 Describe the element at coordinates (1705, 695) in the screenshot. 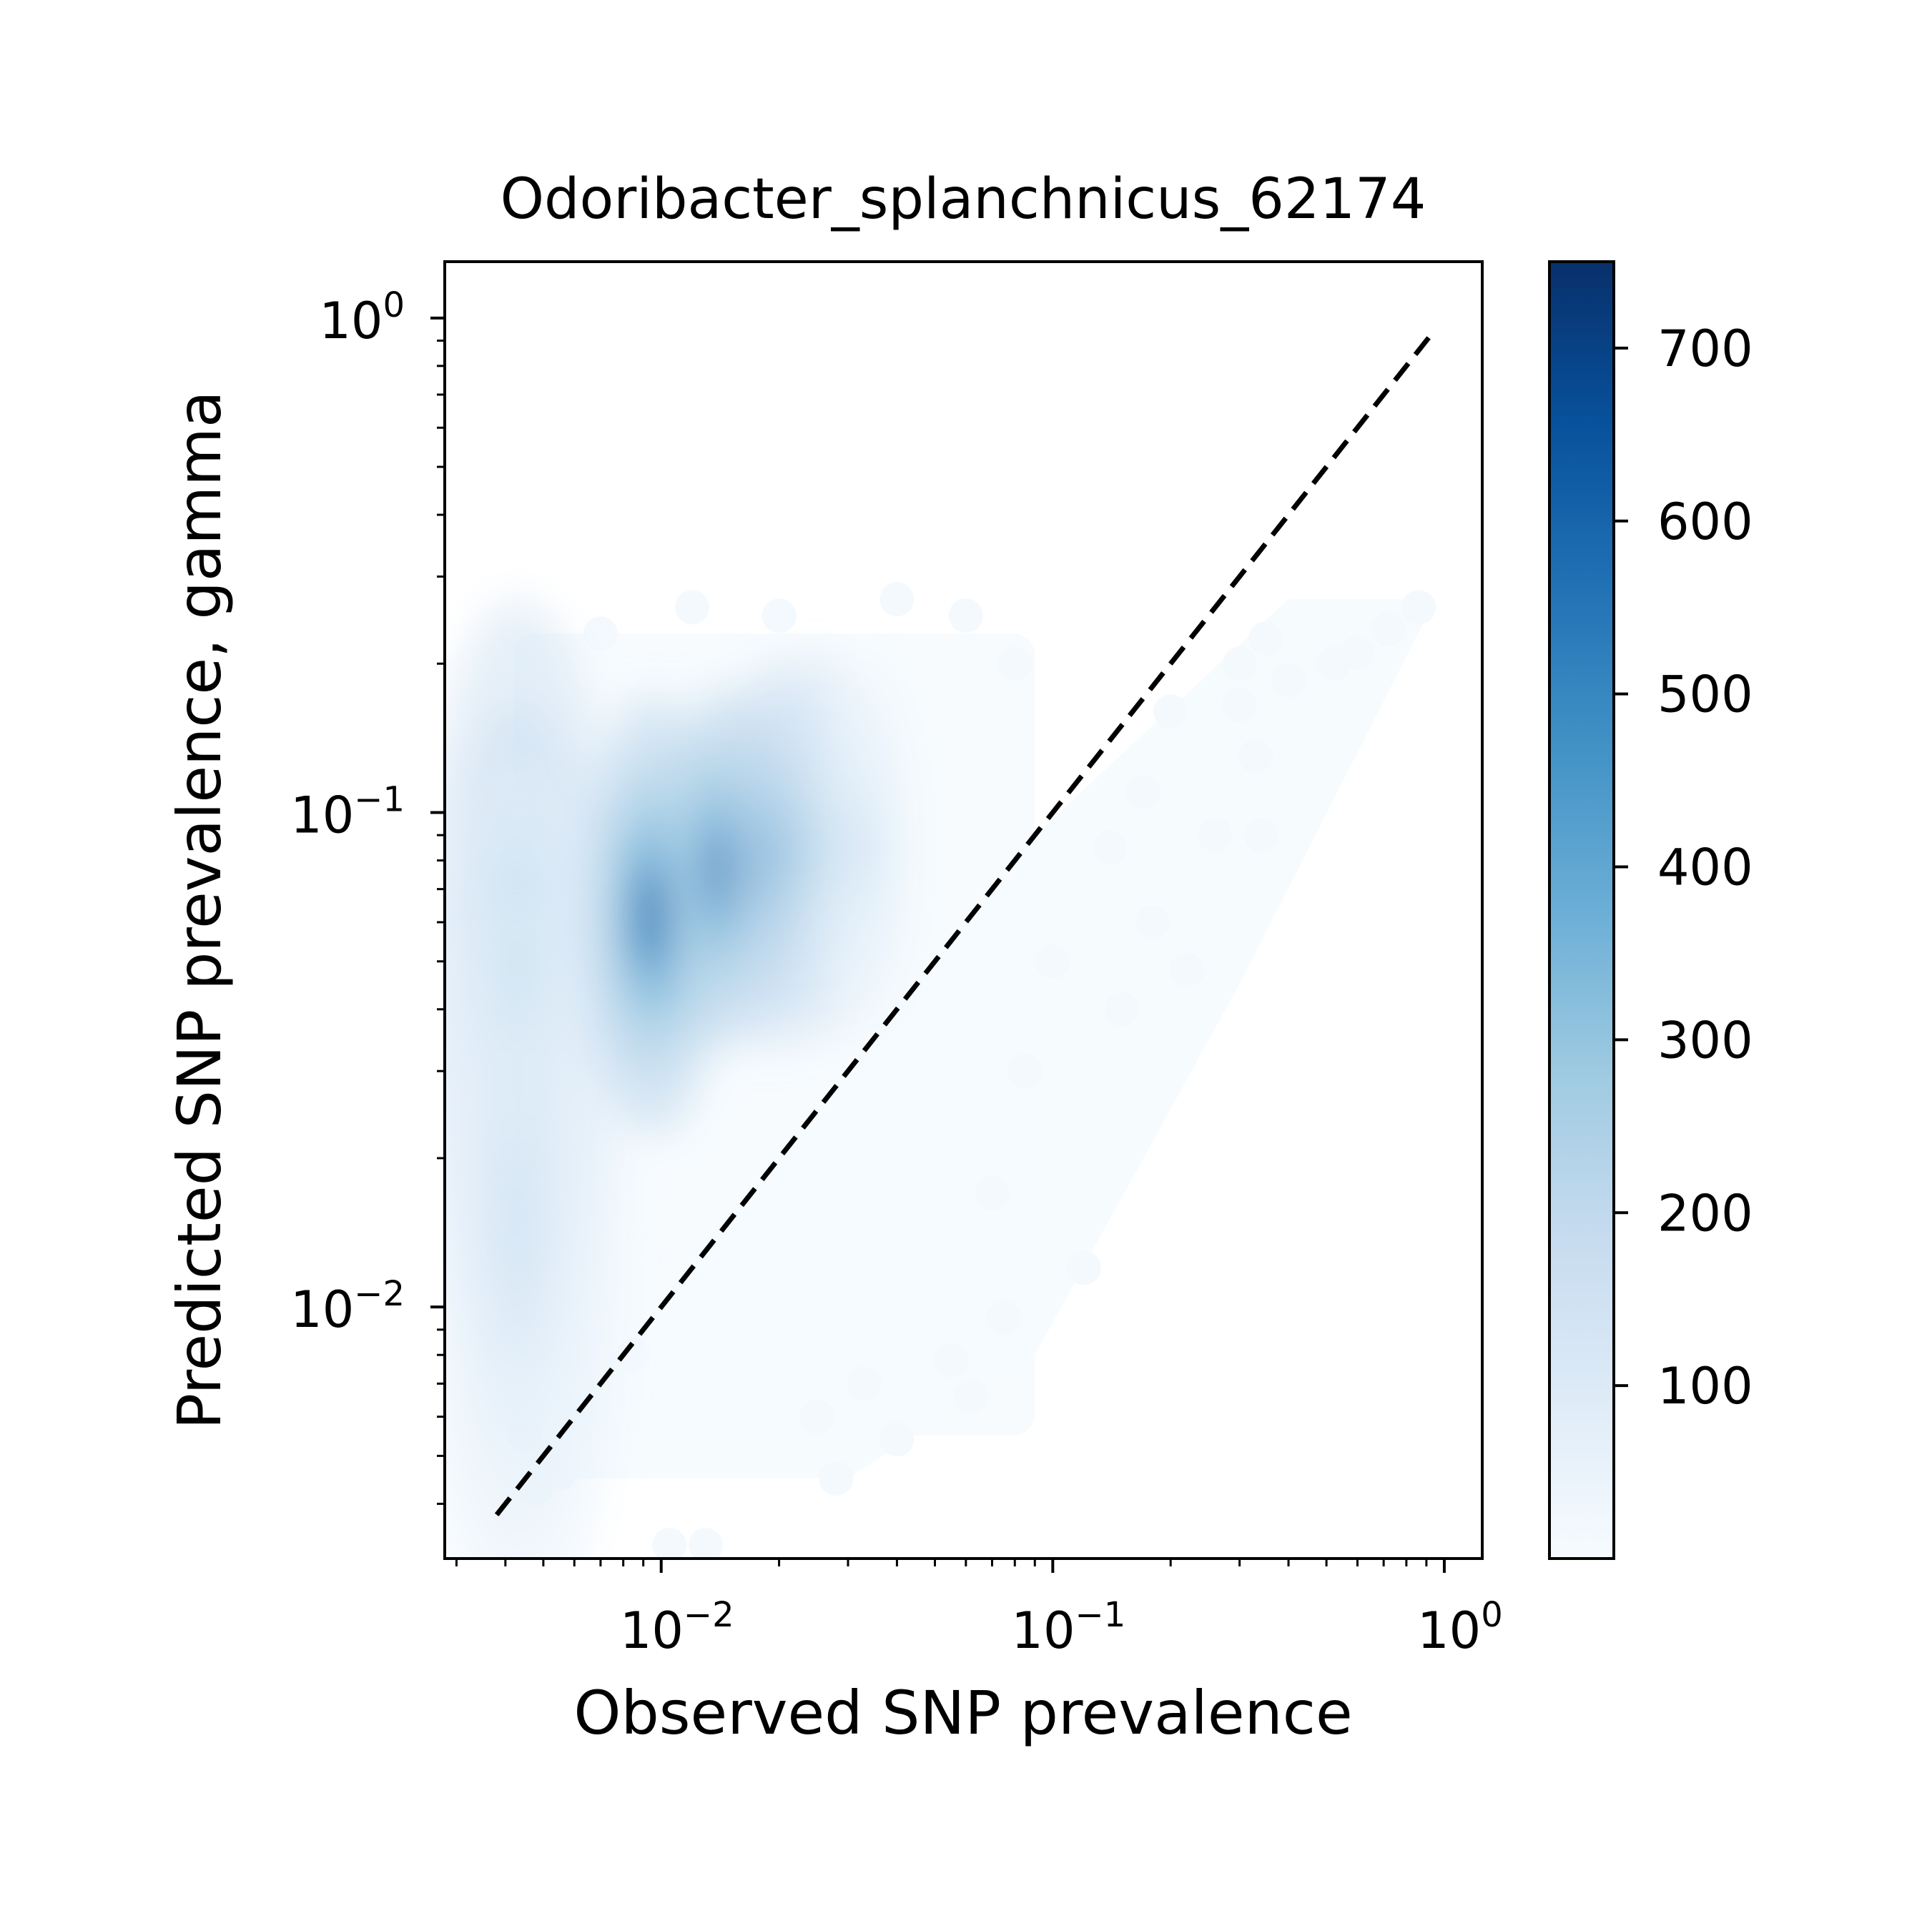

I see `colorbar-tick-label: 500` at that location.